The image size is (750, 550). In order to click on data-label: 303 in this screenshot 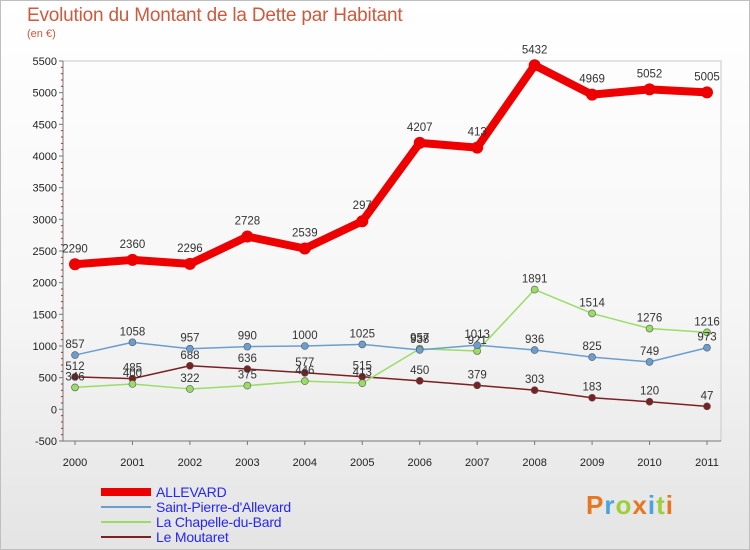, I will do `click(534, 380)`.